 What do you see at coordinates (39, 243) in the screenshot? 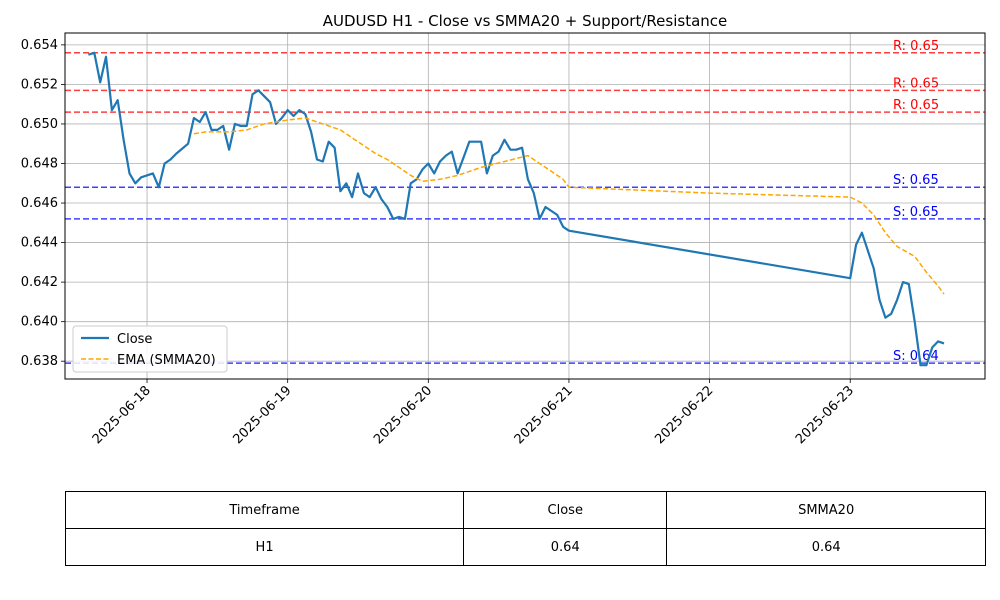
I see `y-tick-label: 0.644` at bounding box center [39, 243].